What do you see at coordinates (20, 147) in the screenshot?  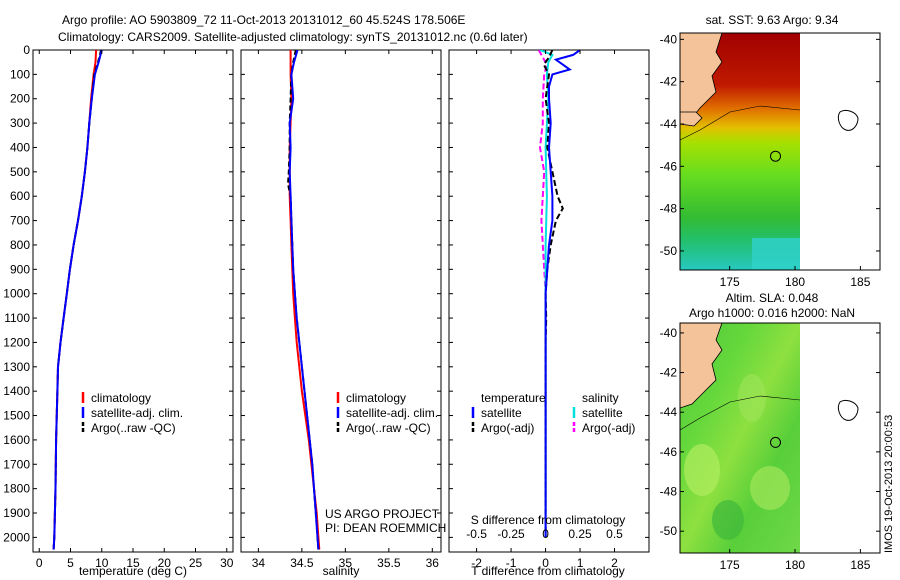 I see `y-tick-label: 400` at bounding box center [20, 147].